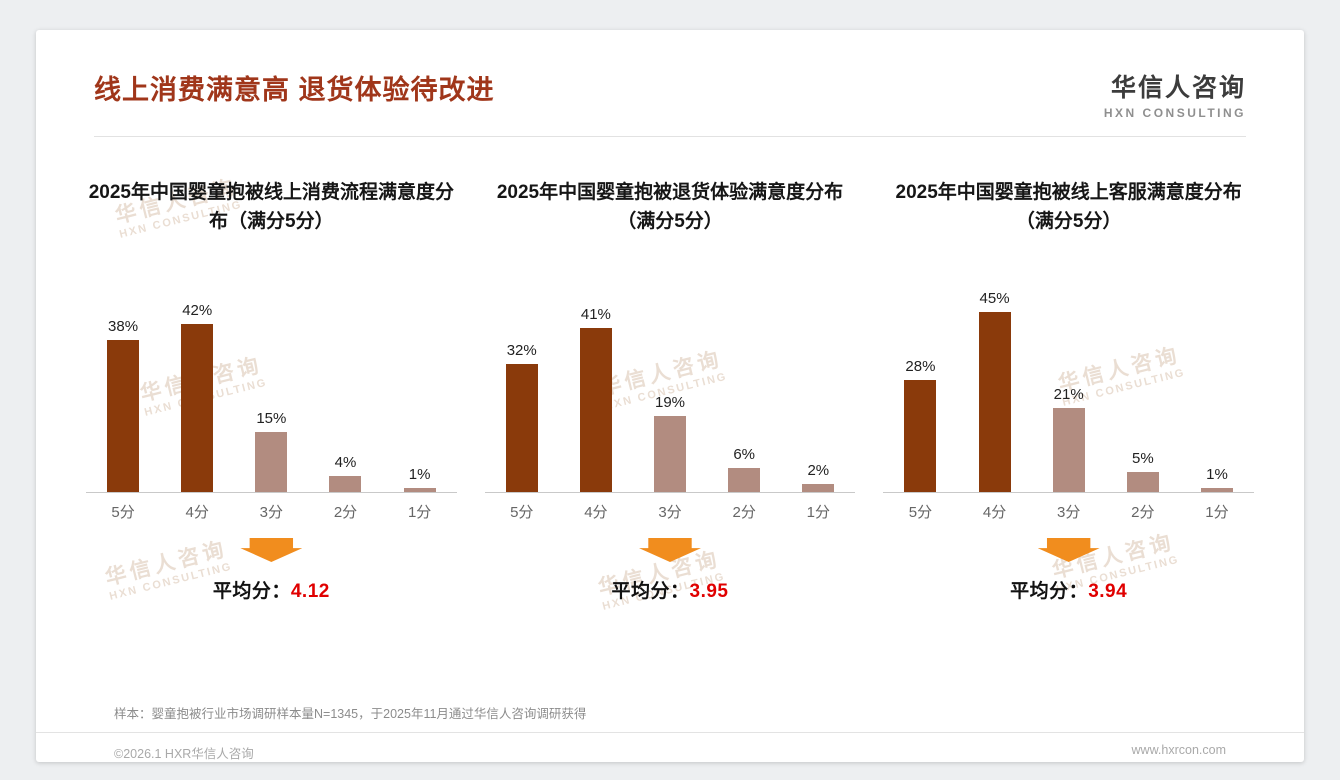 This screenshot has width=1340, height=780. Describe the element at coordinates (1068, 207) in the screenshot. I see `chart-title: 2025年中国婴童抱被线上客服满意度分布（满分5分）` at that location.